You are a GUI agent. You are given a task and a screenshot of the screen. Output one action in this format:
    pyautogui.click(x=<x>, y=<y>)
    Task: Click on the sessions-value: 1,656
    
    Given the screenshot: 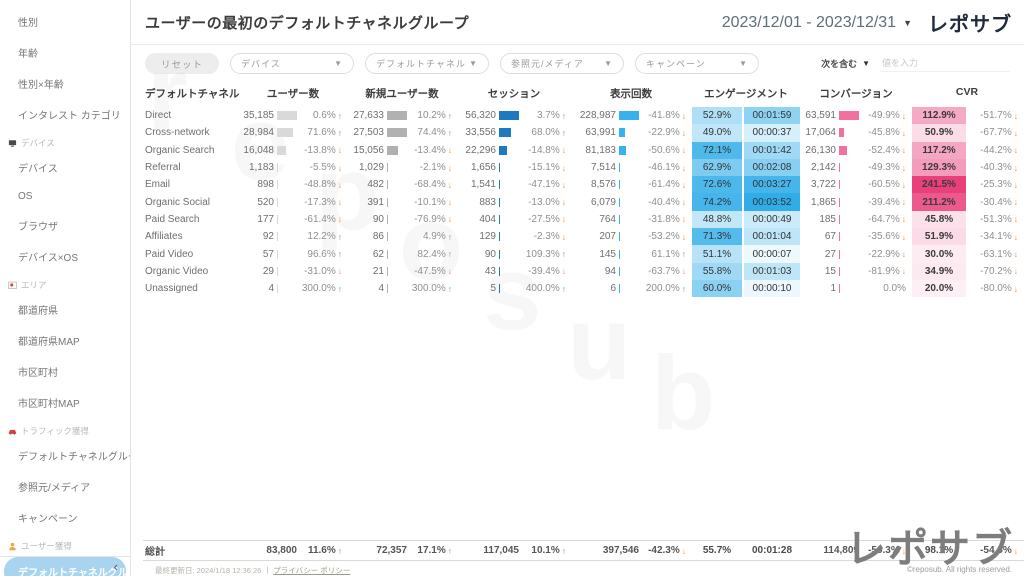 What is the action you would take?
    pyautogui.click(x=488, y=167)
    